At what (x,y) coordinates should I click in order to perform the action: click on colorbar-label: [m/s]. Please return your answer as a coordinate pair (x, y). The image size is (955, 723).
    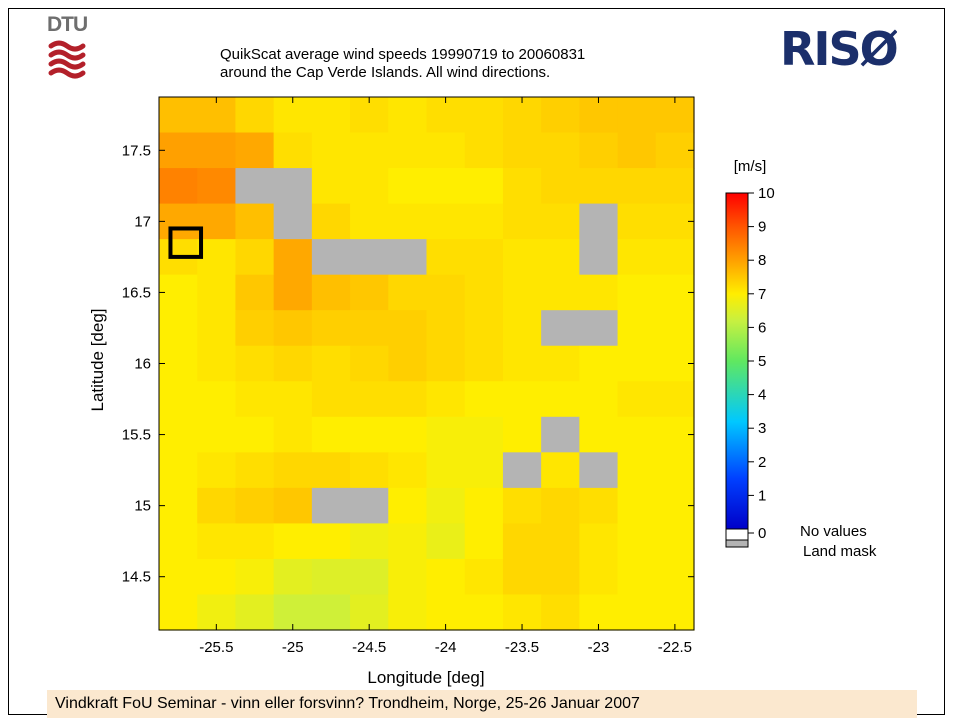
    Looking at the image, I should click on (750, 166).